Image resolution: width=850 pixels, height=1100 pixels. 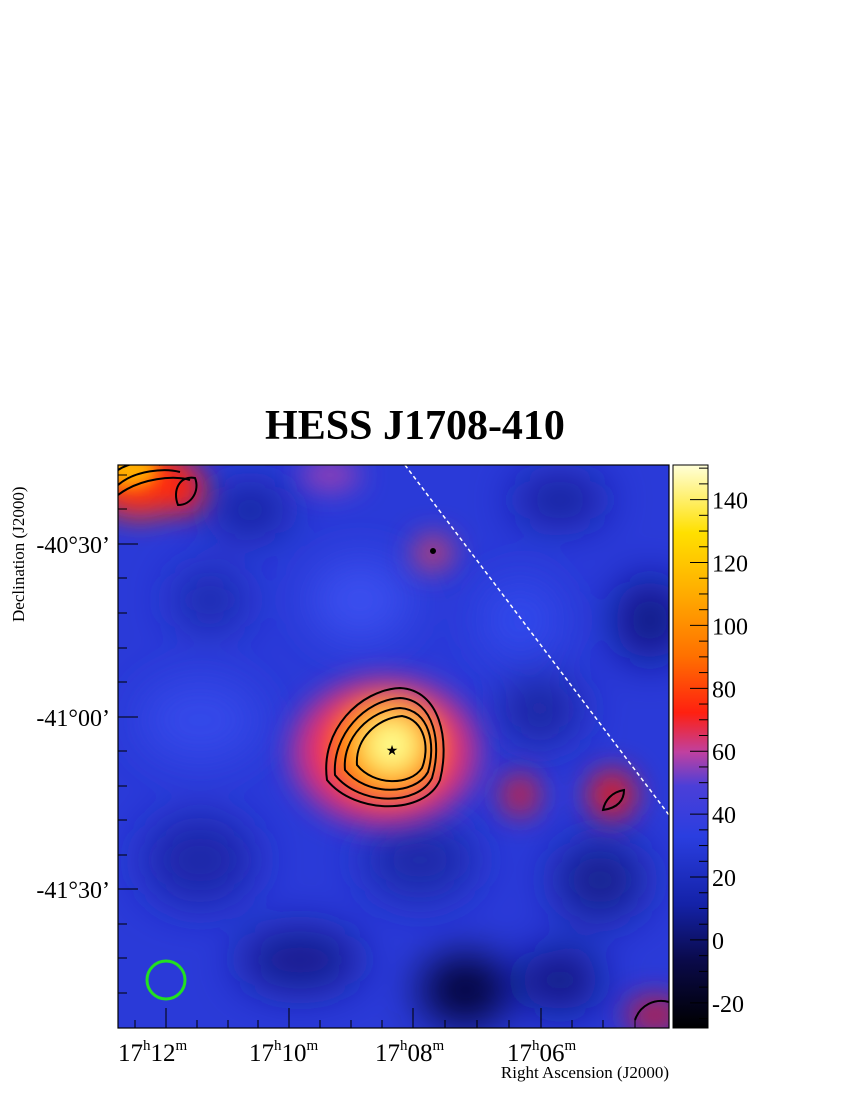 I want to click on colorbar-tick-label-4: 60, so click(x=724, y=753).